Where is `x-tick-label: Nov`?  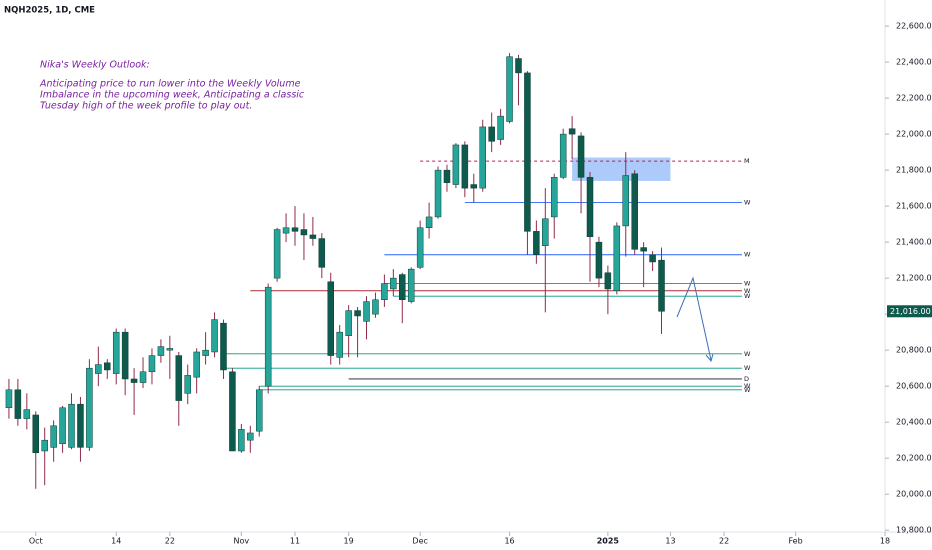
x-tick-label: Nov is located at coordinates (242, 541).